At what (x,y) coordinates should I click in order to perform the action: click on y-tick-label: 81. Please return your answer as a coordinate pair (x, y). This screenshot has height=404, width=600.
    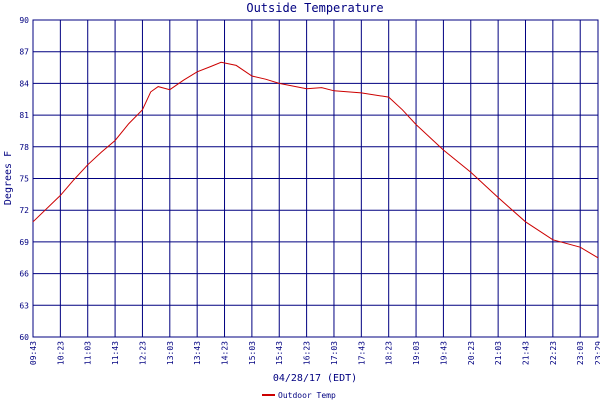
    Looking at the image, I should click on (24, 115).